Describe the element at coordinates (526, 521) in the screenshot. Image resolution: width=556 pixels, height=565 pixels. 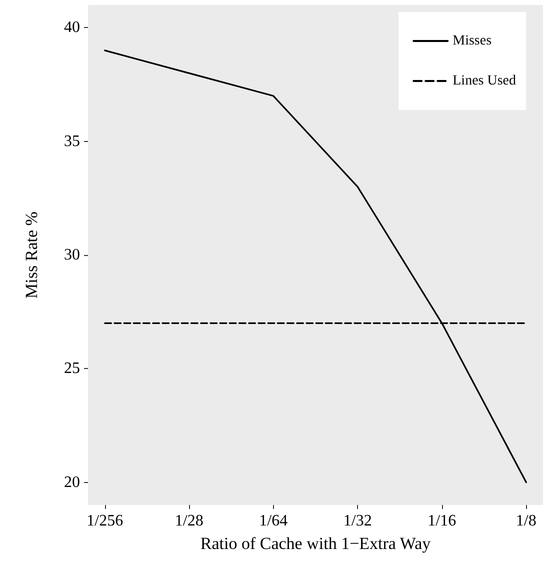
I see `x-tick-label: 1/8` at that location.